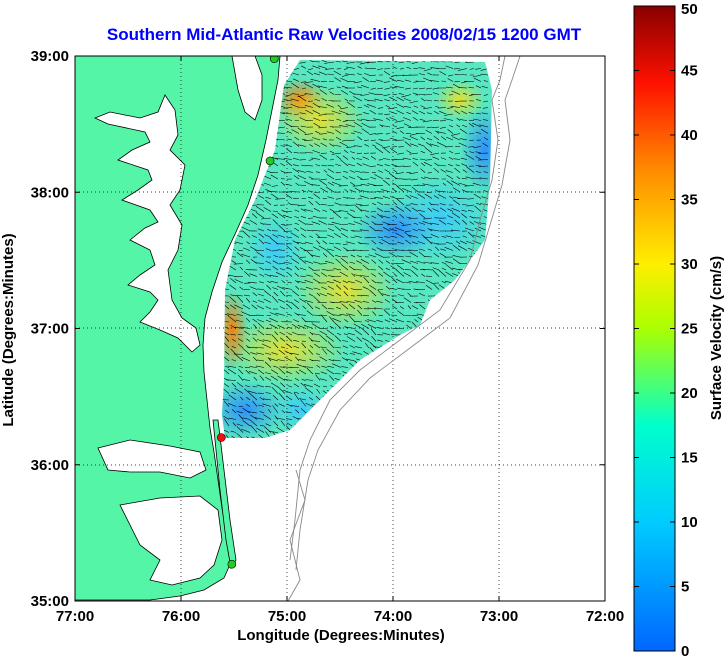 This screenshot has width=724, height=659. I want to click on colorbar-tick-label: 40, so click(689, 135).